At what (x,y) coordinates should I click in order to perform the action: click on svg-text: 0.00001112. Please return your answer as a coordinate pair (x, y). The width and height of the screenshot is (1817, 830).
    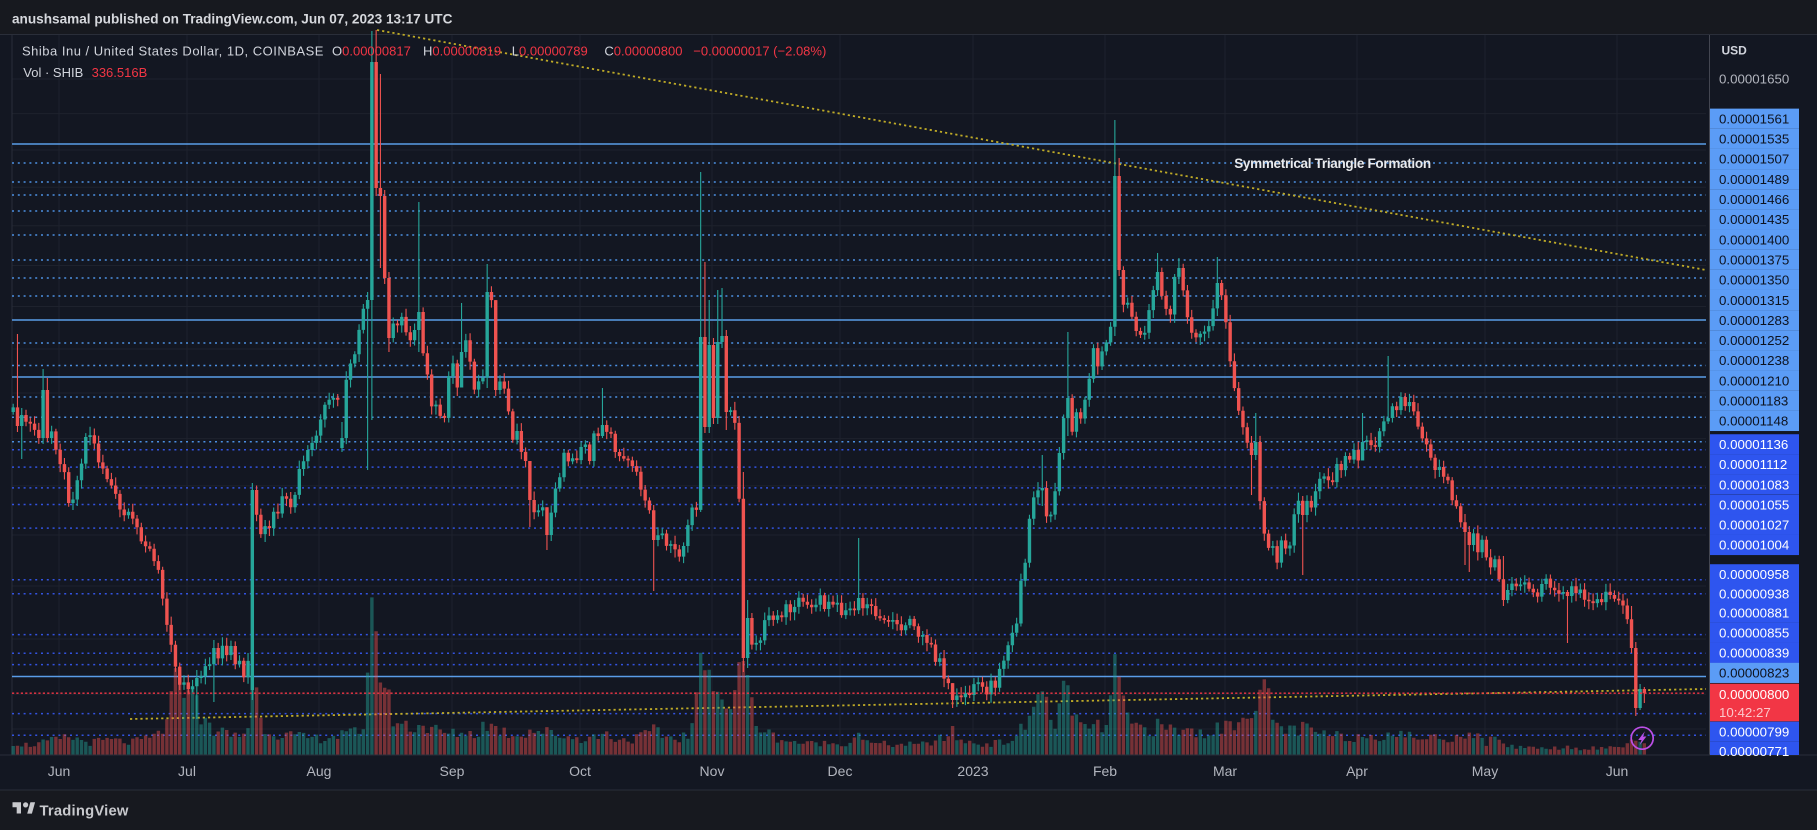
    Looking at the image, I should click on (1753, 464).